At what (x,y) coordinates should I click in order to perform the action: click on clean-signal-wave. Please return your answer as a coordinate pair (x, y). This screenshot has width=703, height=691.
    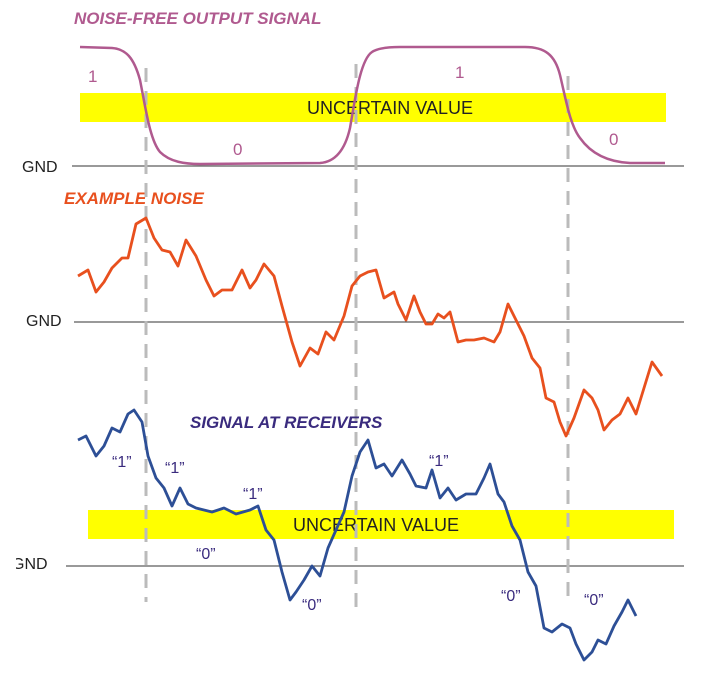
    Looking at the image, I should click on (372, 105).